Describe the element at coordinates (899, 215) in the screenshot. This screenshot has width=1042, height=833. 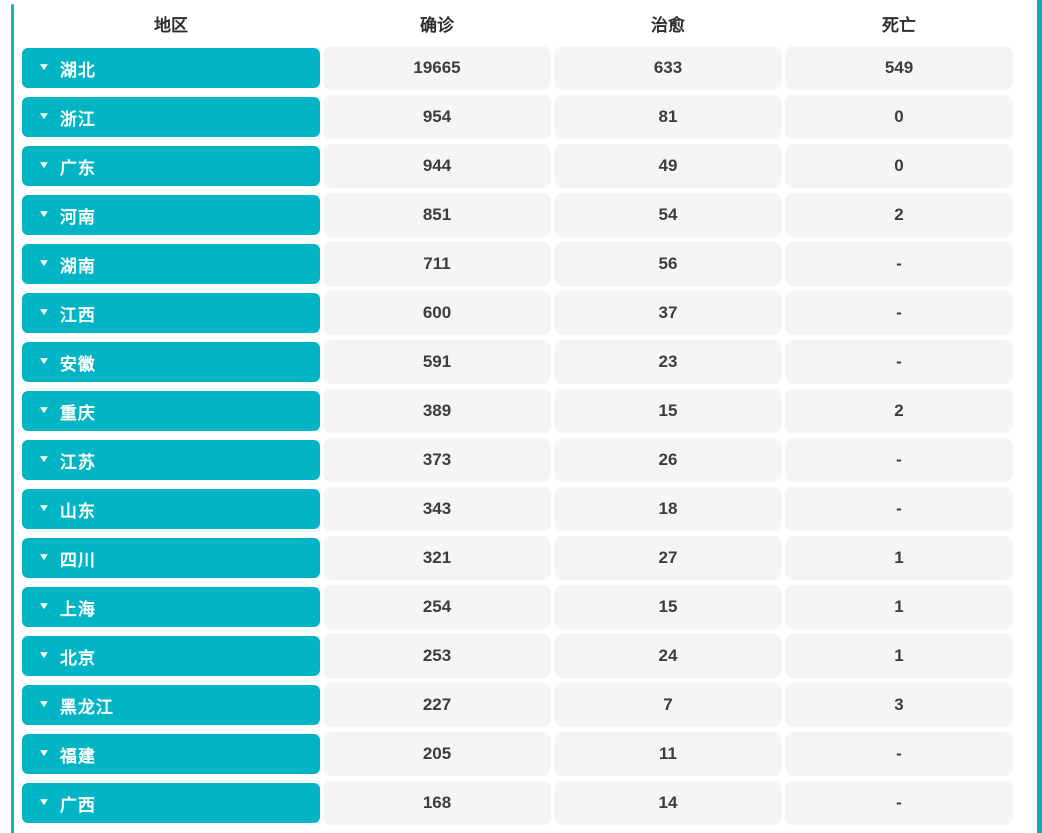
I see `dead-cell: 2` at that location.